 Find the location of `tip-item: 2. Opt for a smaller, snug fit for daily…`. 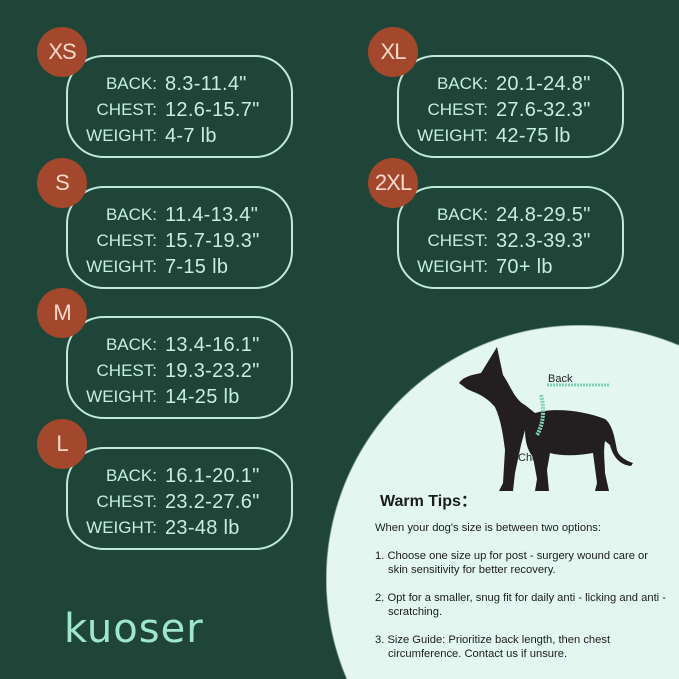

tip-item: 2. Opt for a smaller, snug fit for daily… is located at coordinates (521, 605).